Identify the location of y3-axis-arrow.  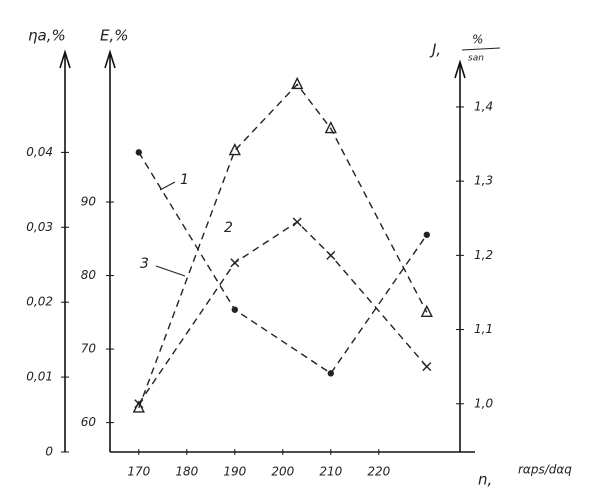
(460, 69).